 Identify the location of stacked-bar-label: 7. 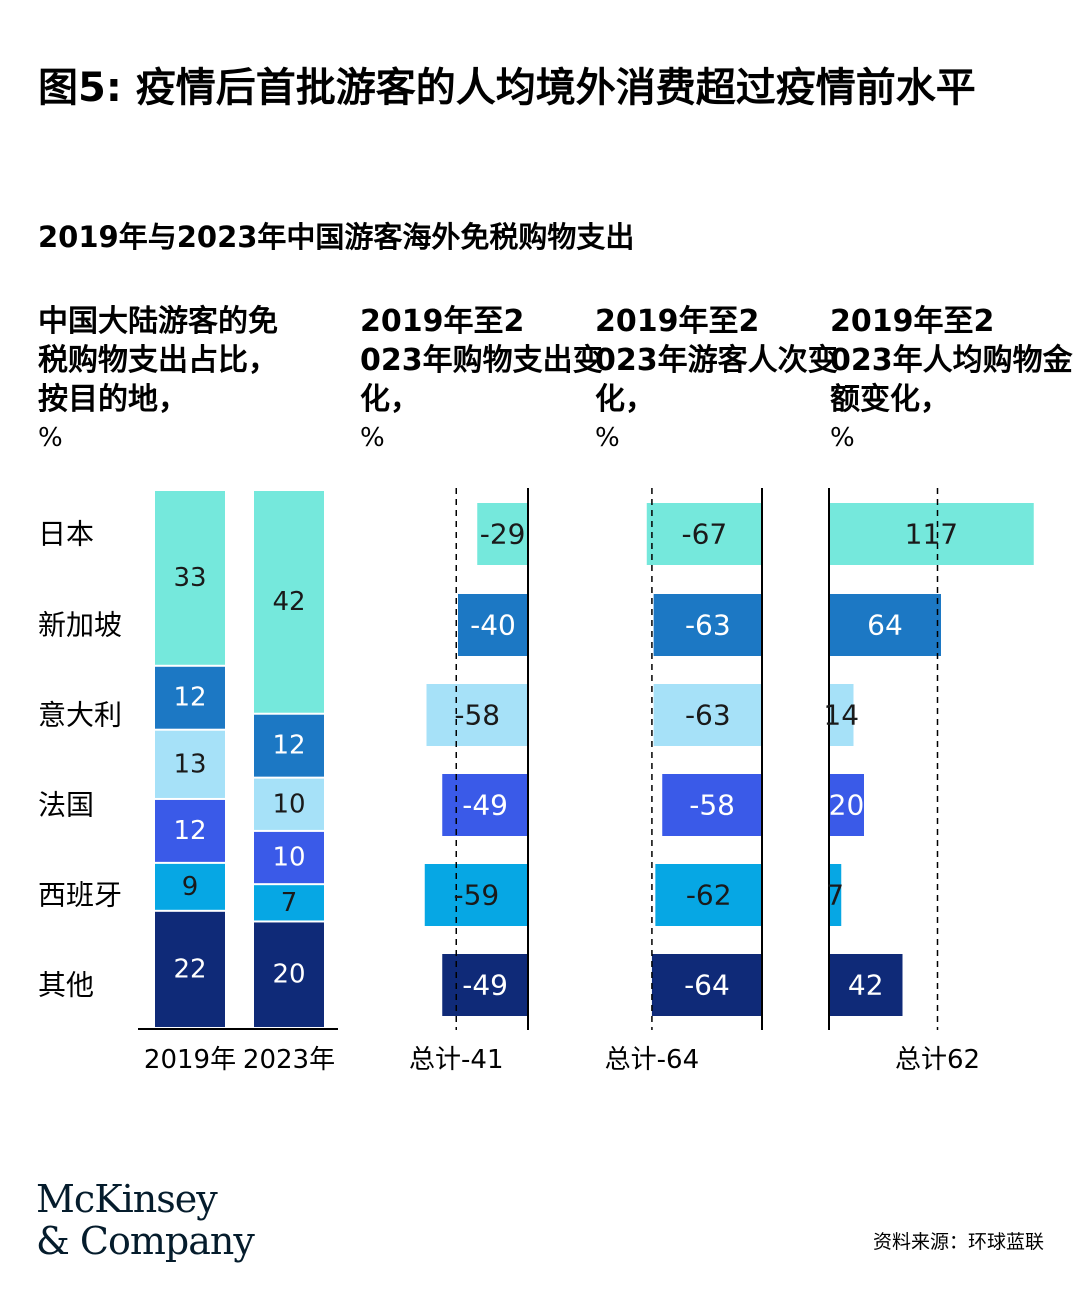
(289, 903).